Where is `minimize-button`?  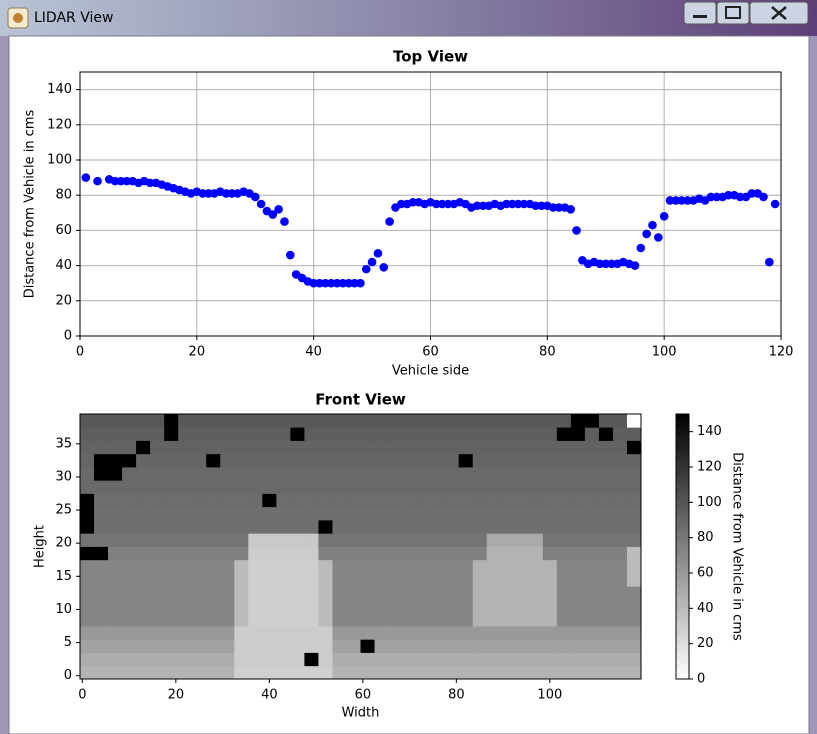
minimize-button is located at coordinates (700, 13).